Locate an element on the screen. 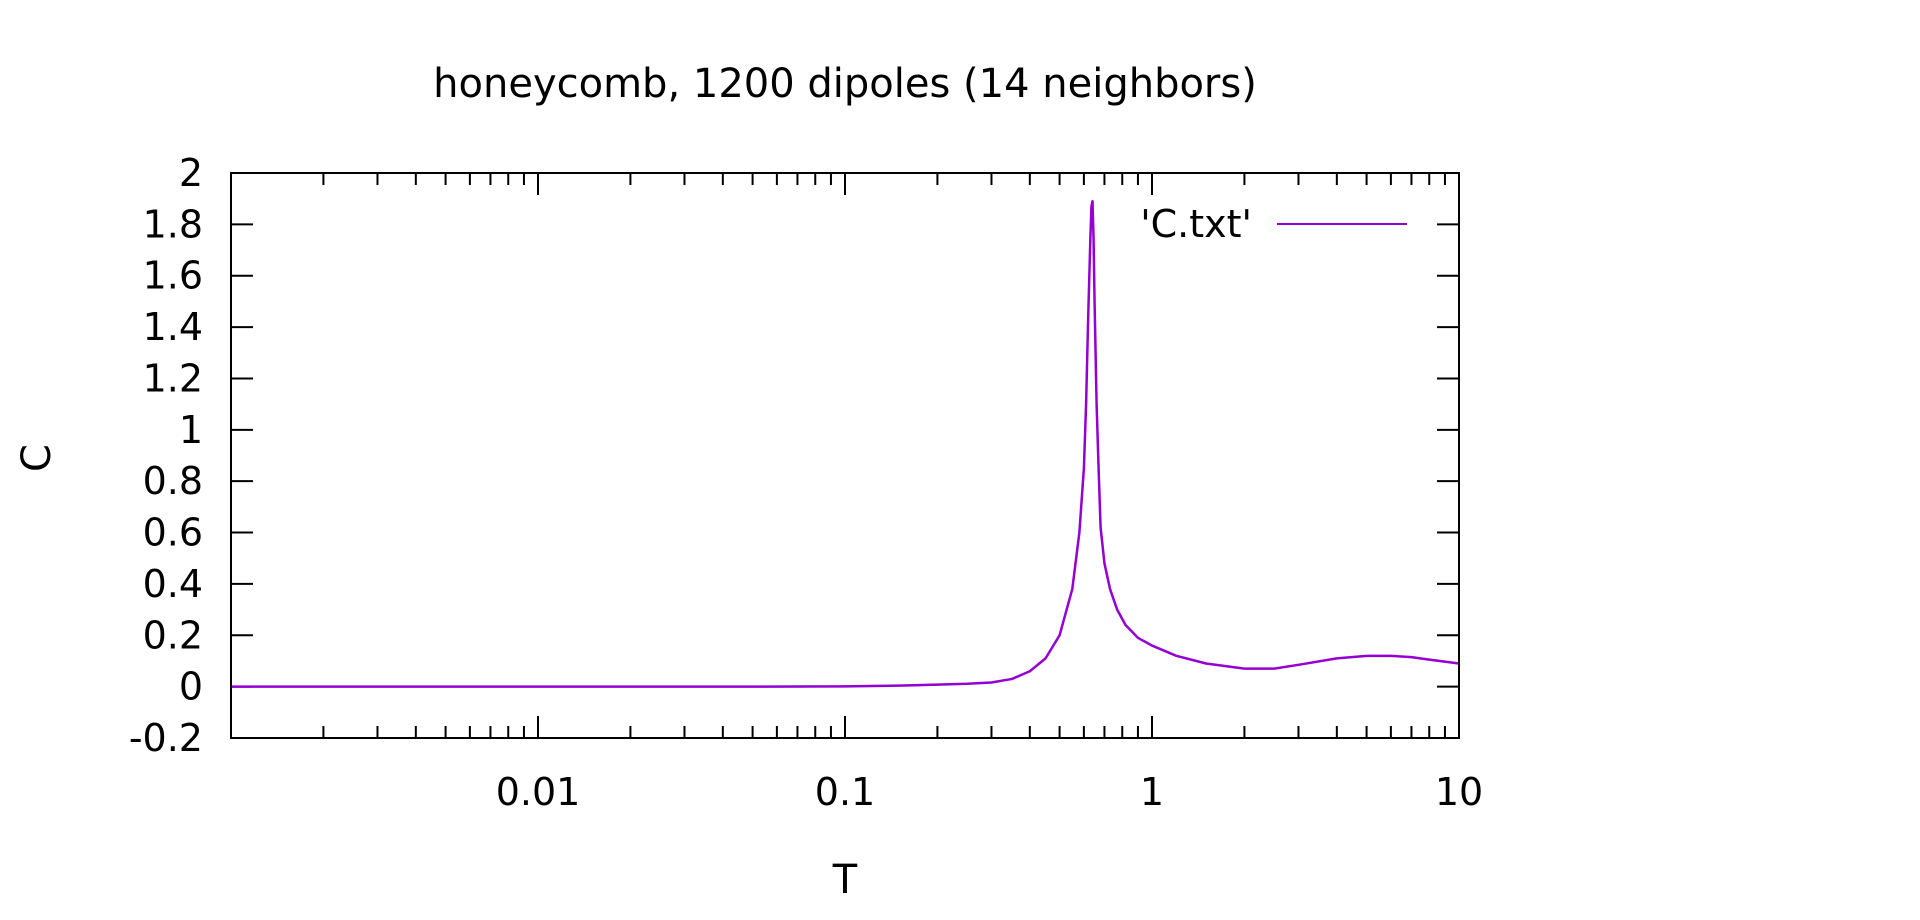  y-tick-label: 0.8 is located at coordinates (173, 481).